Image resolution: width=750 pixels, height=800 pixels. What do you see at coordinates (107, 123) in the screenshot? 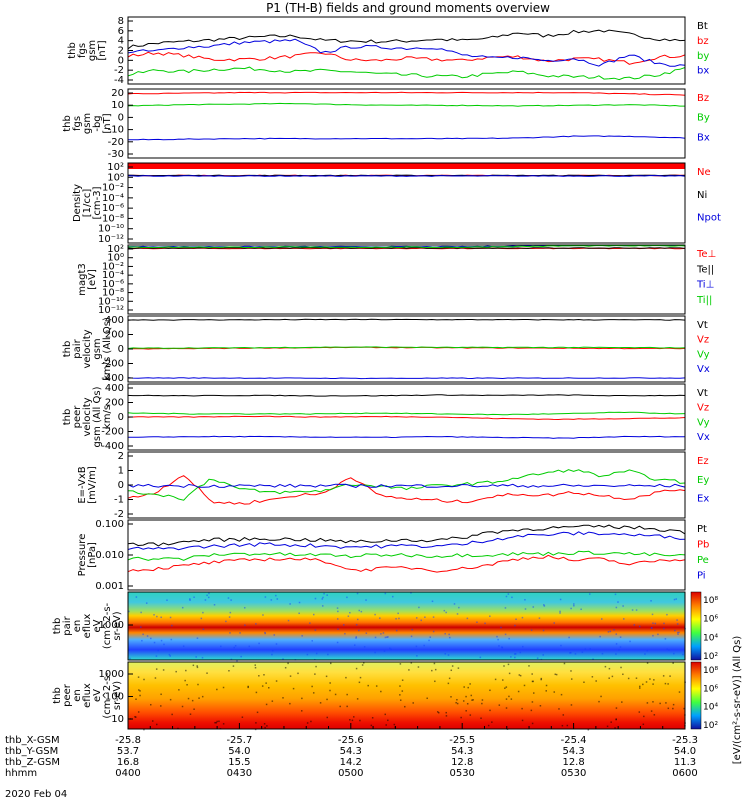
I see `y-axis-label-line: [nT]` at bounding box center [107, 123].